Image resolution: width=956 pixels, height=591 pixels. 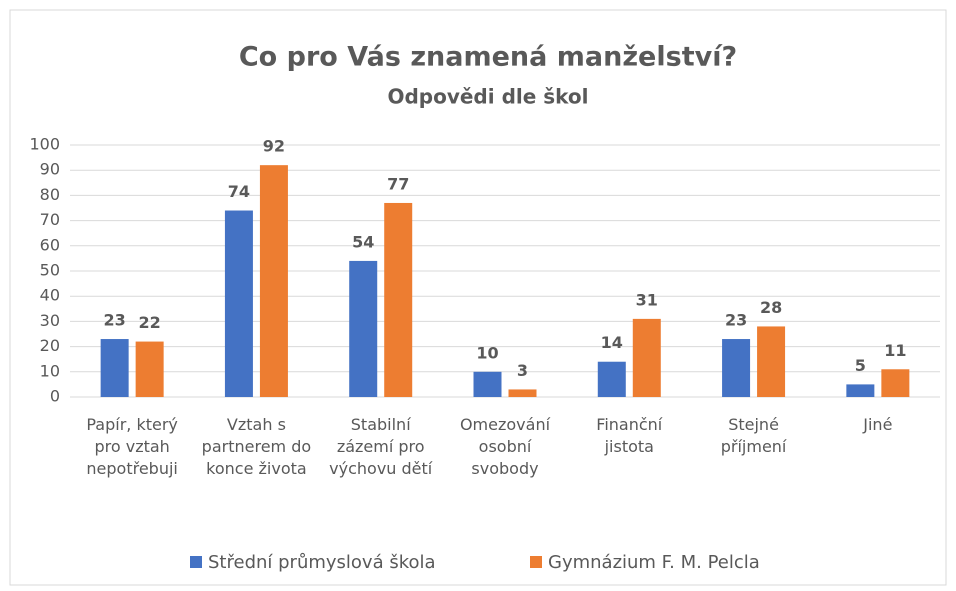 What do you see at coordinates (505, 446) in the screenshot?
I see `x-tick-label: Omezování osobní svobody` at bounding box center [505, 446].